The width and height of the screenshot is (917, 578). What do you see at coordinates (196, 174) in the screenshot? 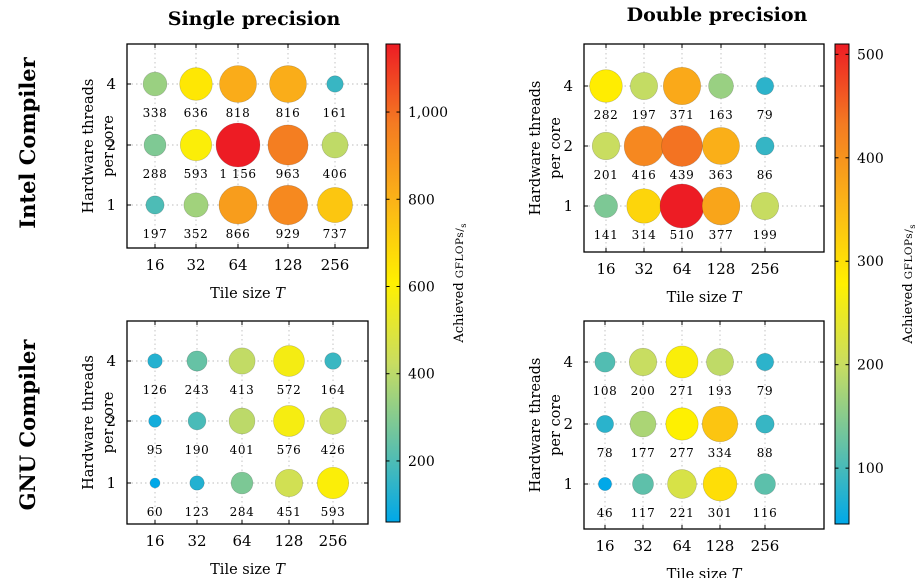
I see `value-label: 593` at bounding box center [196, 174].